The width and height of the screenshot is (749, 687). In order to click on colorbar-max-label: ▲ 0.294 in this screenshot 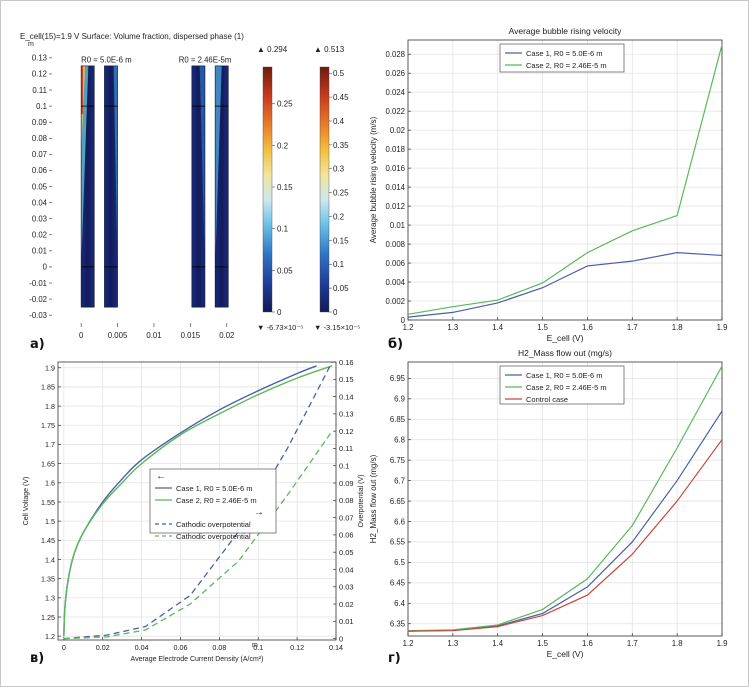, I will do `click(272, 49)`.